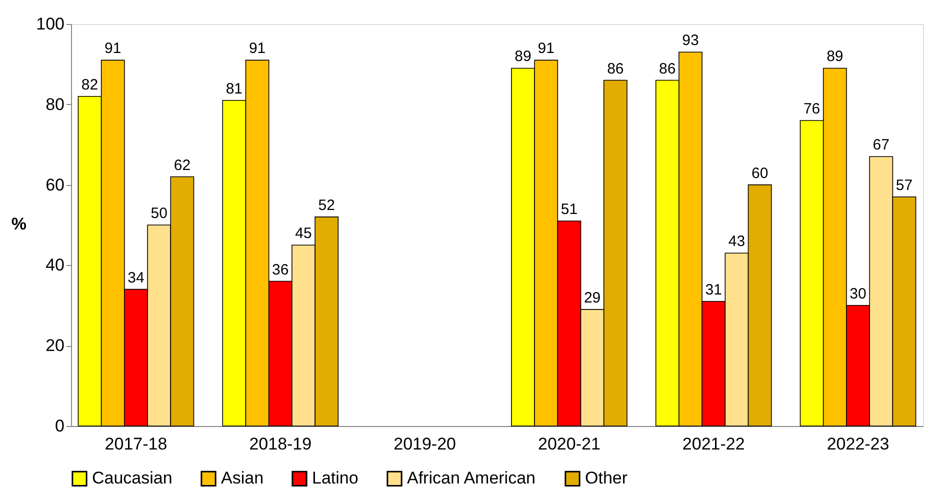 The width and height of the screenshot is (933, 494). What do you see at coordinates (182, 165) in the screenshot?
I see `data-label: 62` at bounding box center [182, 165].